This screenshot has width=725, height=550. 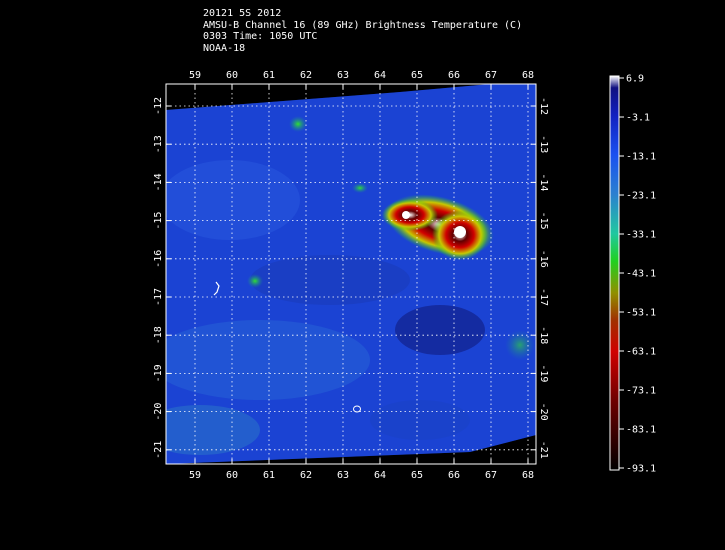 I want to click on lat-tick-right: -12, so click(x=543, y=106).